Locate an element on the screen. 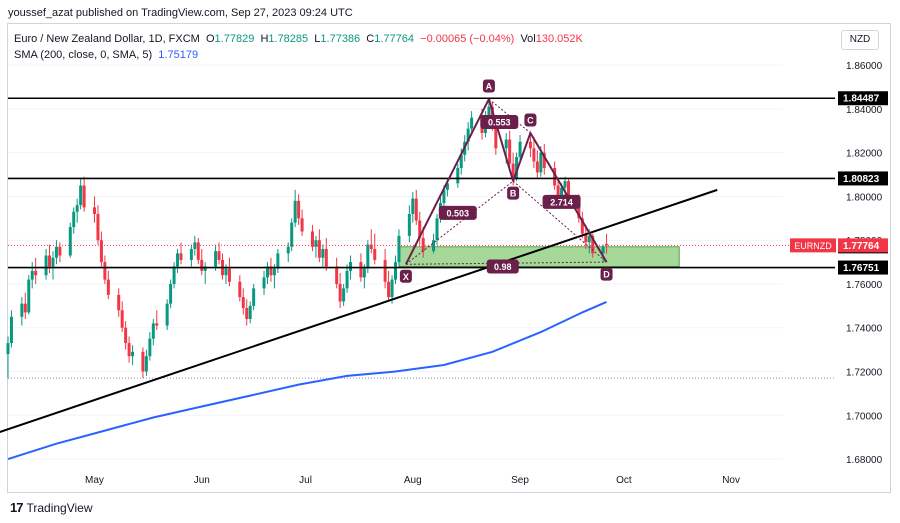 Image resolution: width=900 pixels, height=523 pixels. symbol-tag-label: EURNZD is located at coordinates (813, 246).